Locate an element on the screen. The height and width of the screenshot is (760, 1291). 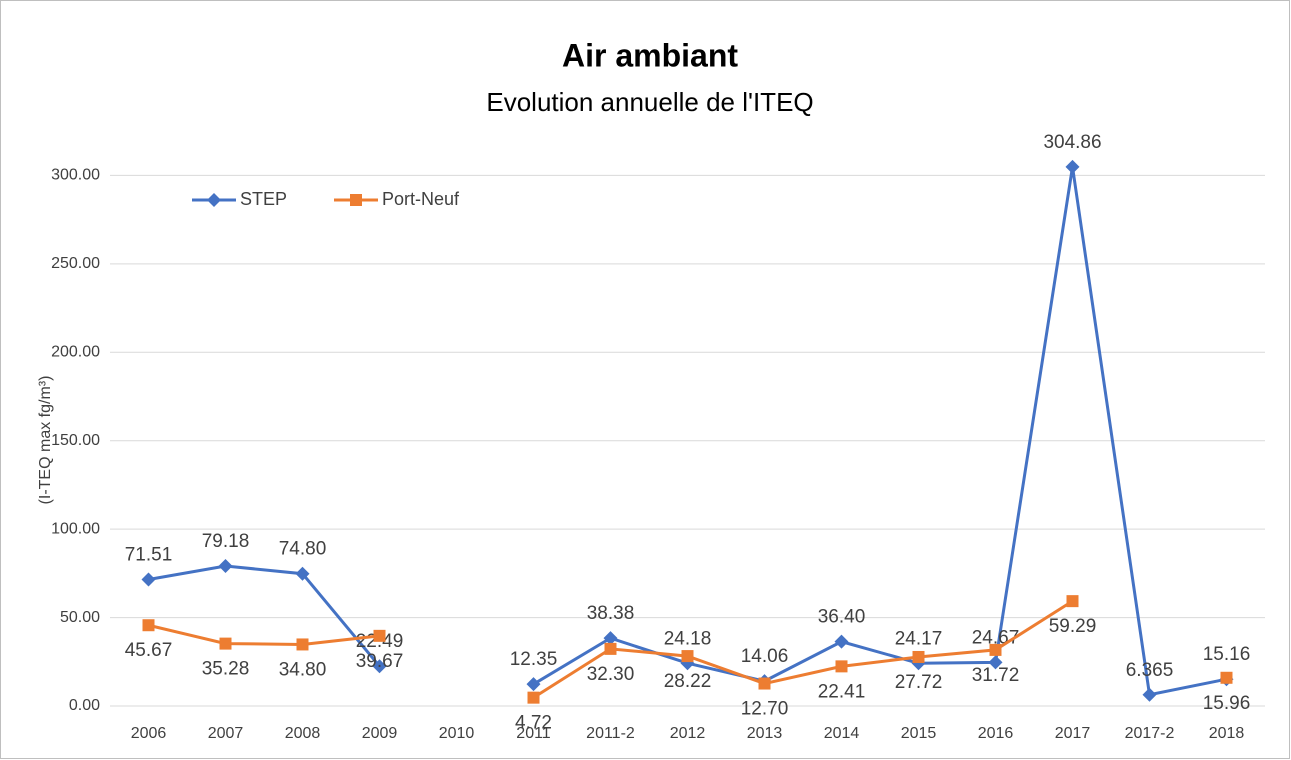
data-label: 74.80 is located at coordinates (303, 549).